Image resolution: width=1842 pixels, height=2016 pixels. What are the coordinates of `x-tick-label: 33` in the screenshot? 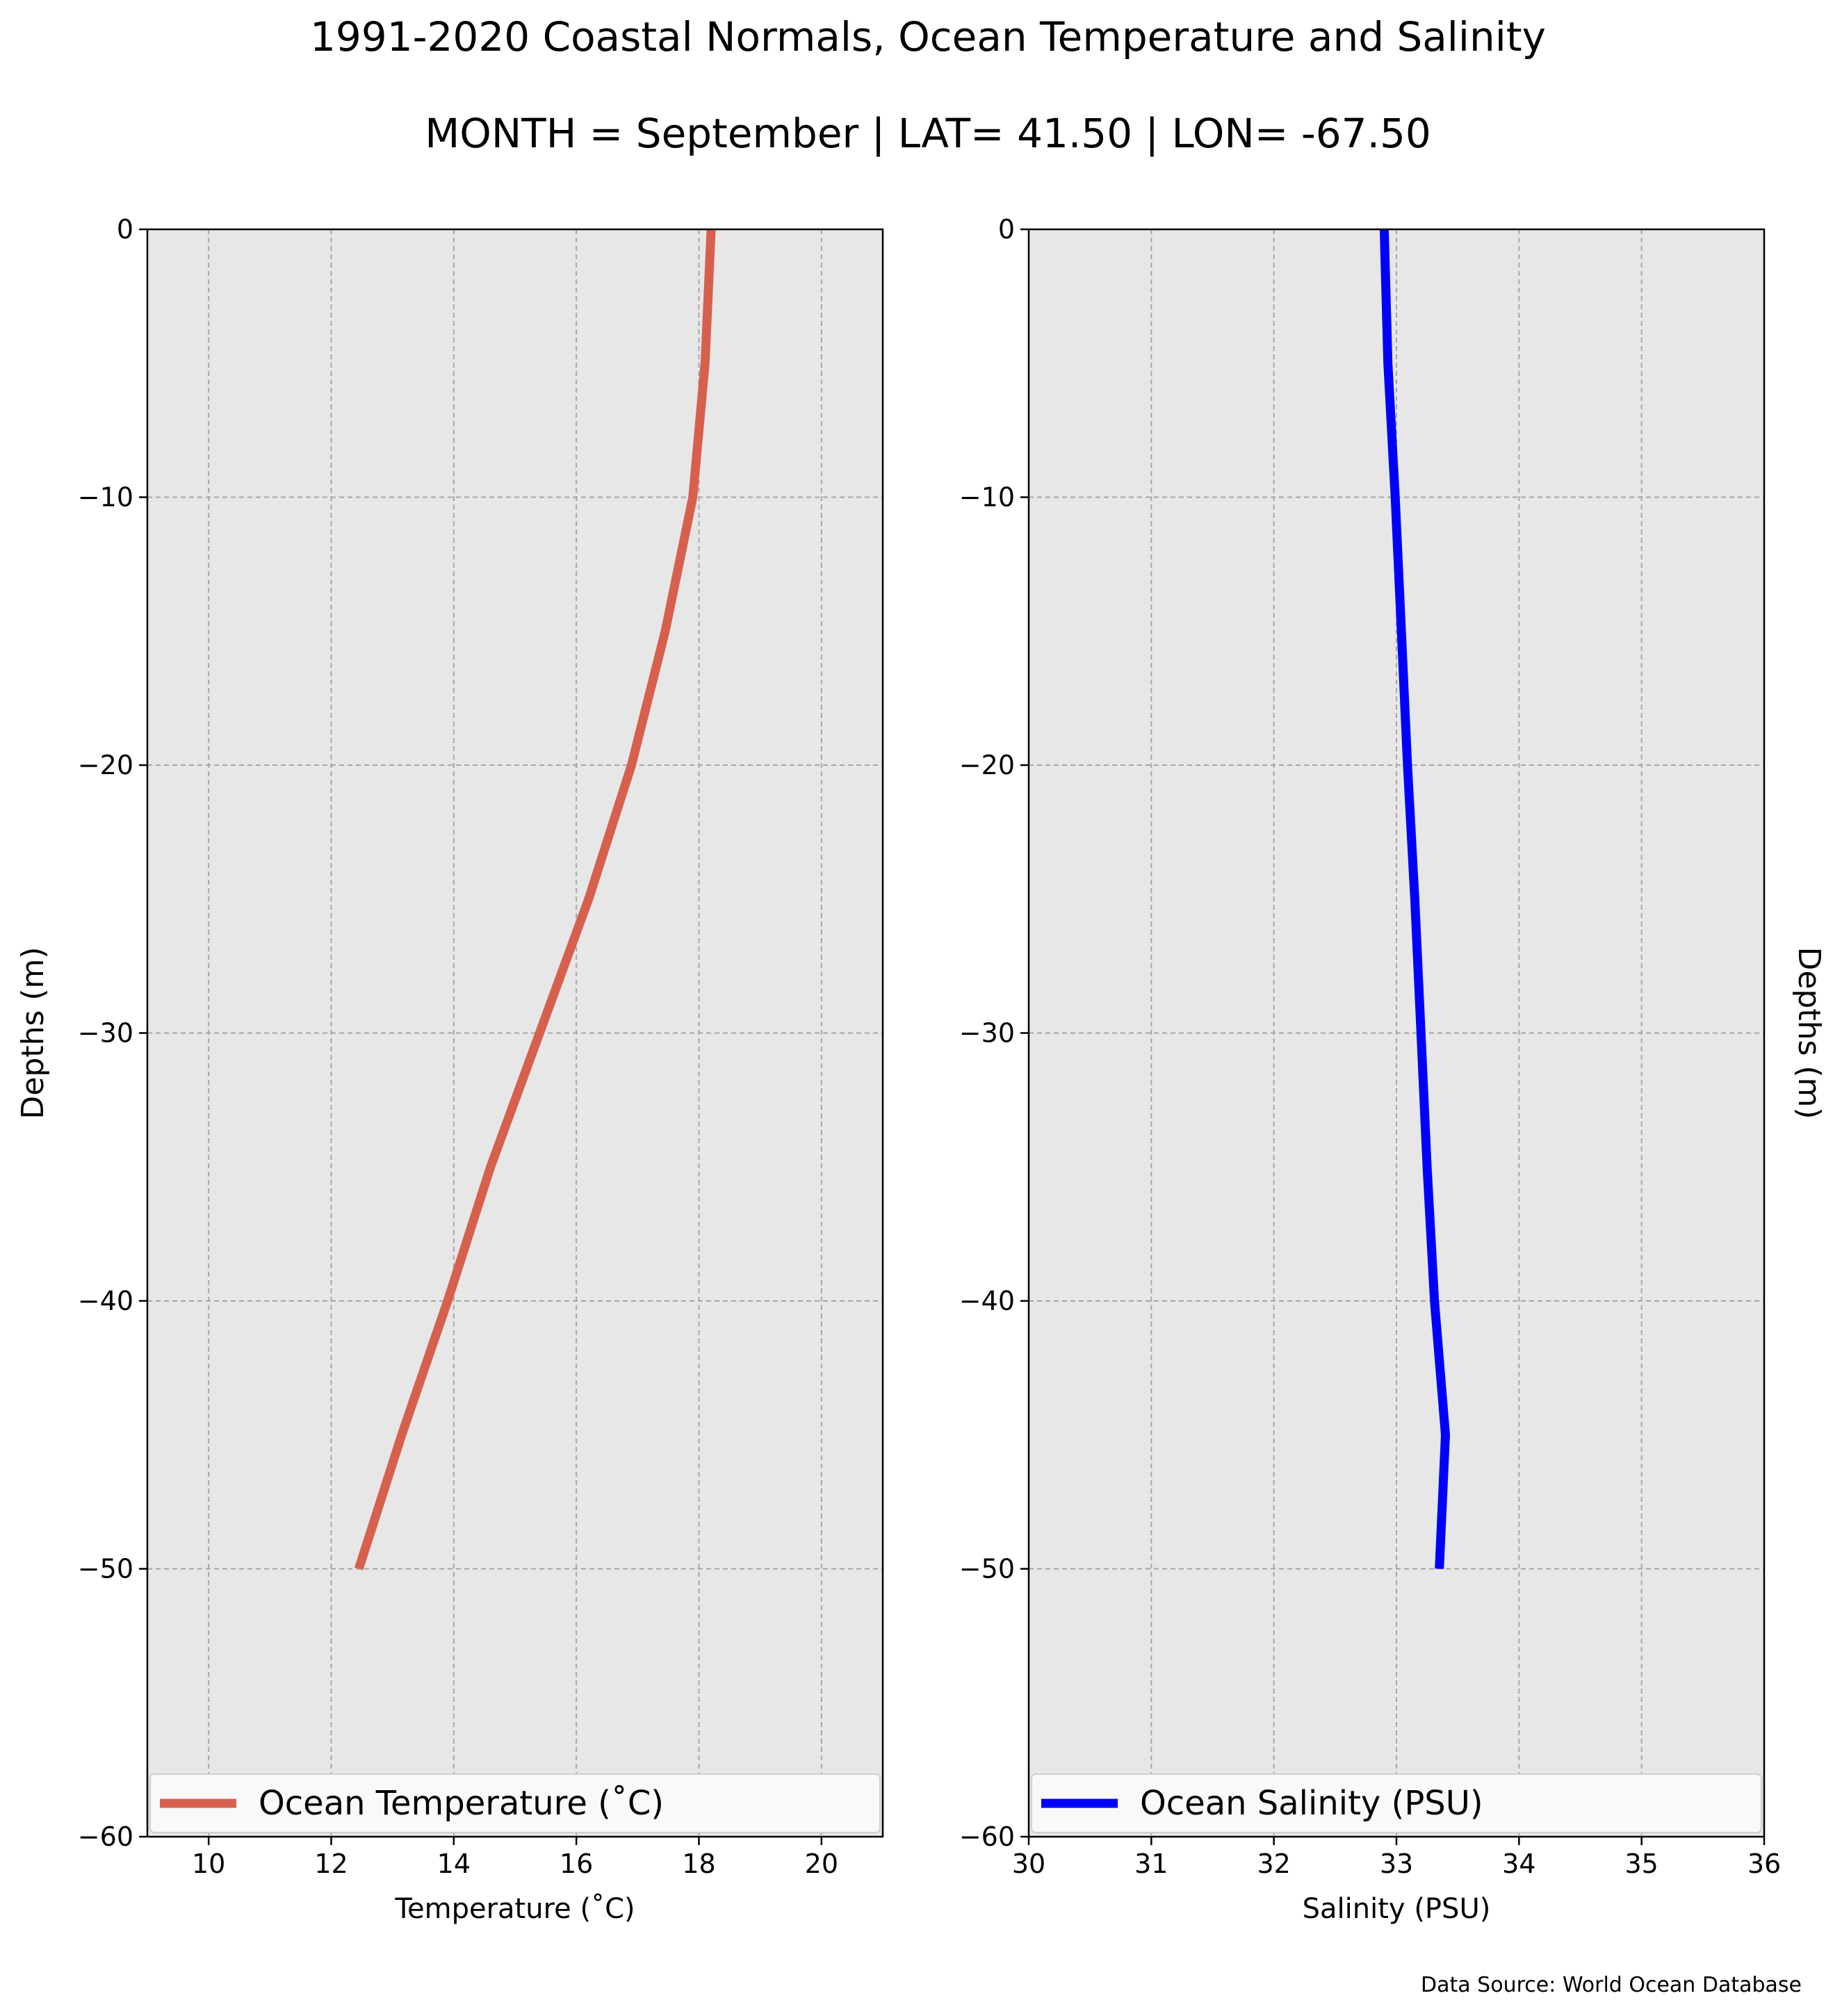 It's located at (1396, 1864).